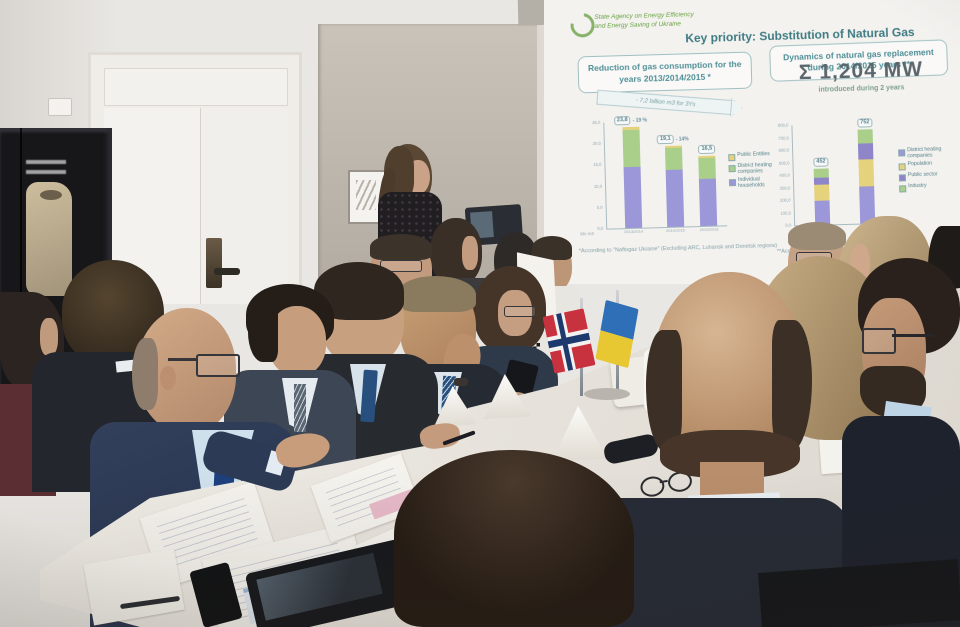 This screenshot has width=960, height=627. Describe the element at coordinates (785, 200) in the screenshot. I see `y-tick-label: 200,0` at that location.